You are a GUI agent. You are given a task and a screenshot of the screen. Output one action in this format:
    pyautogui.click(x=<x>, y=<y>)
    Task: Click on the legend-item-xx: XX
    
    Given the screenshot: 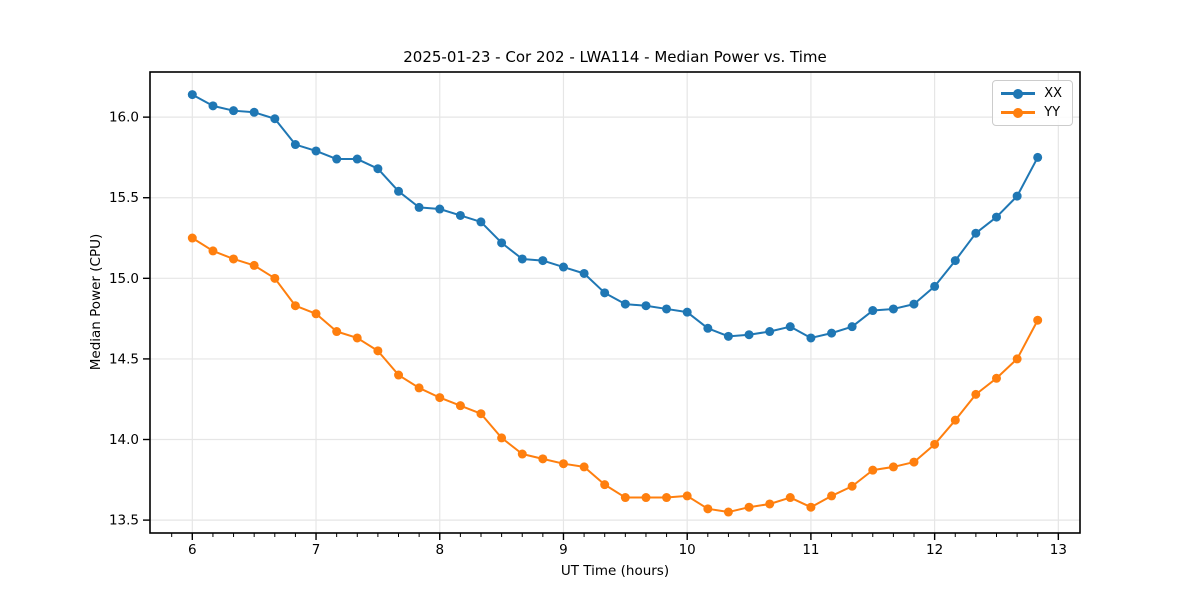 What is the action you would take?
    pyautogui.click(x=1031, y=93)
    